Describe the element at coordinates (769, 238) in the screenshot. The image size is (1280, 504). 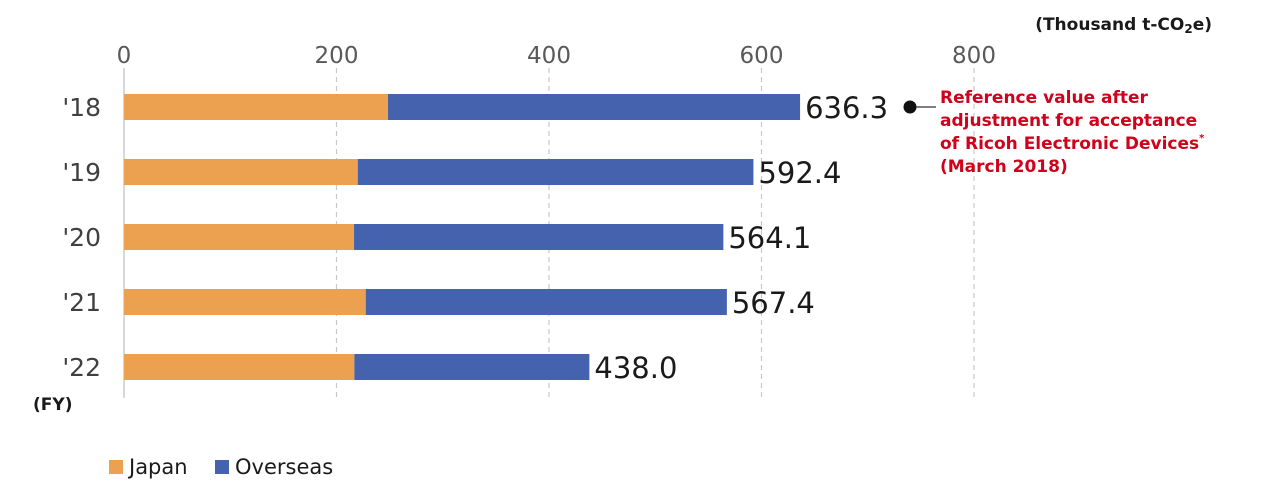
I see `total-label: 564.1` at that location.